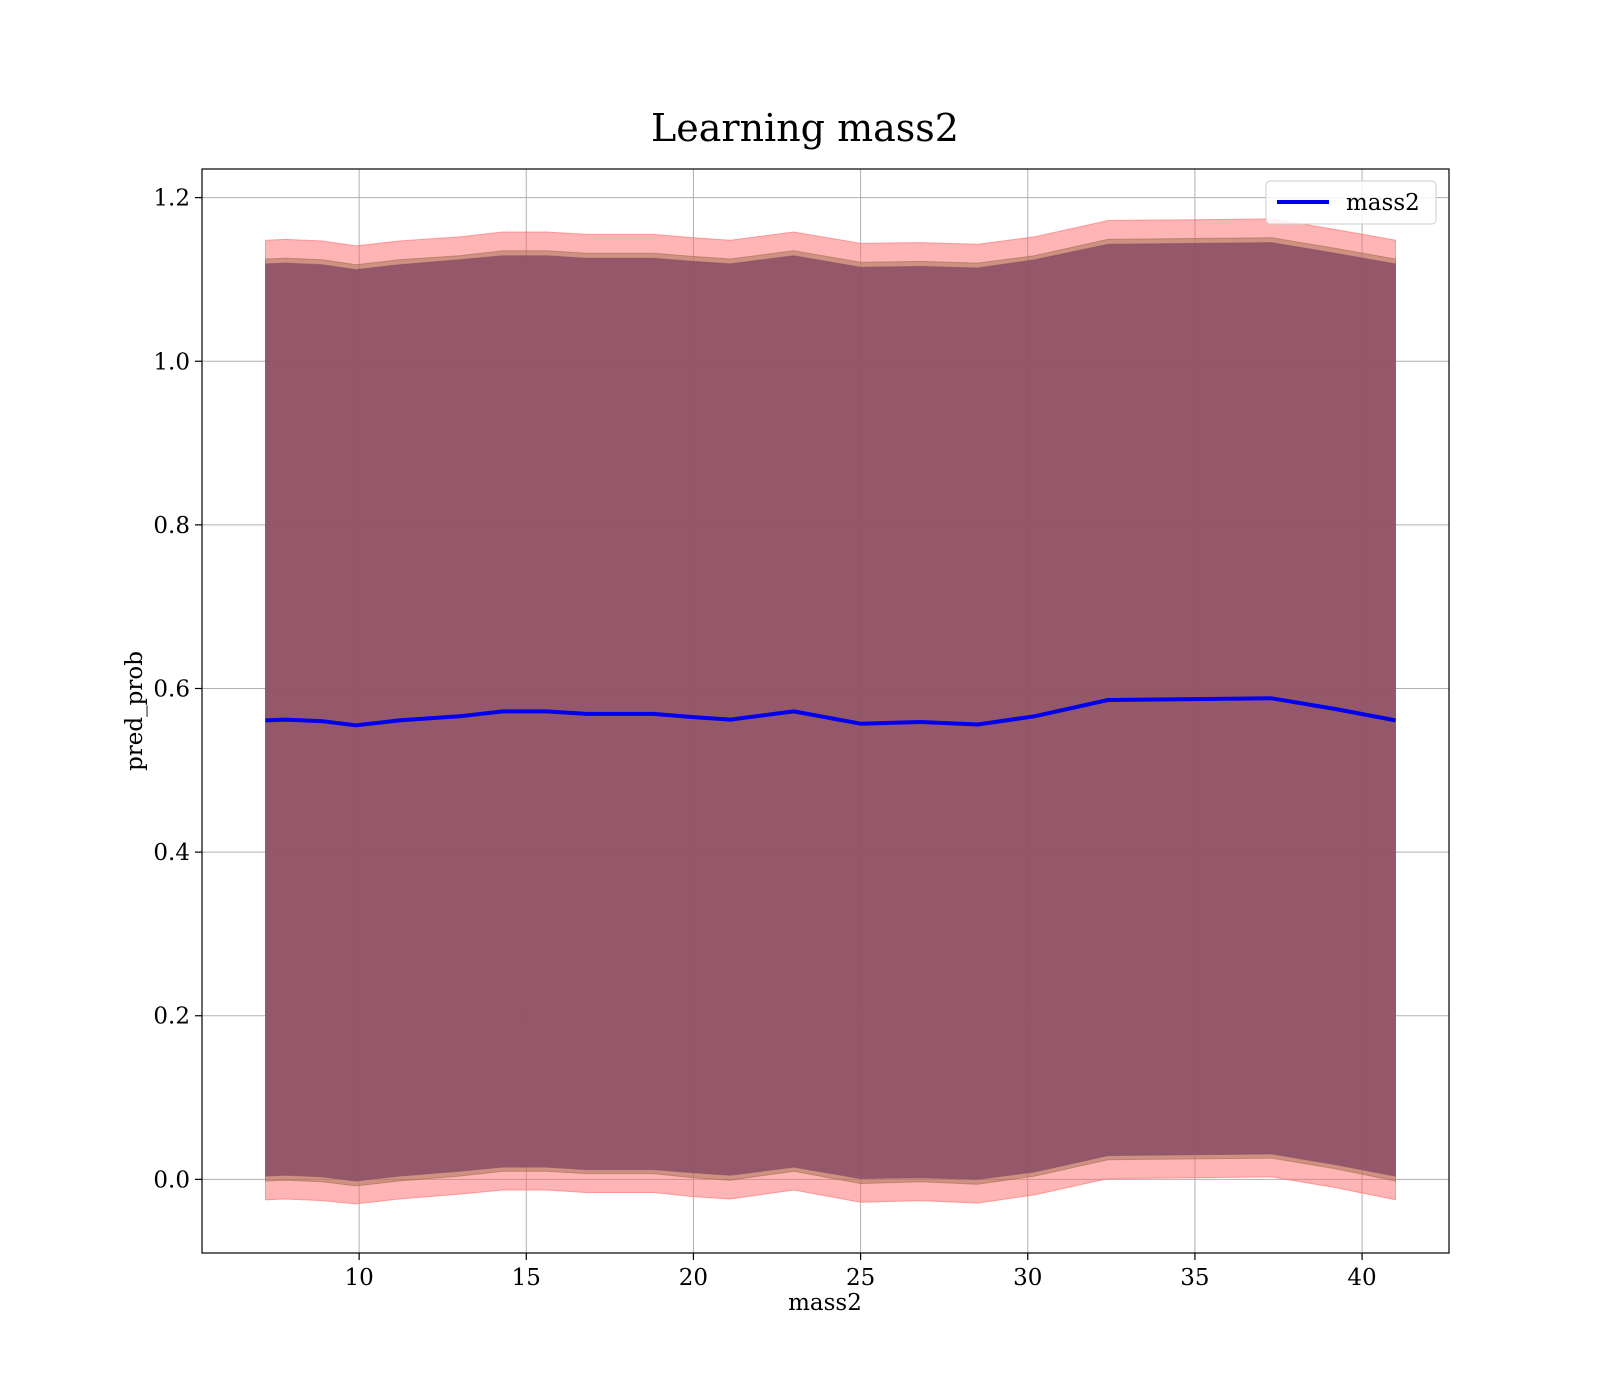 The image size is (1600, 1400). Describe the element at coordinates (171, 1180) in the screenshot. I see `y-tick-label: 0.0` at that location.